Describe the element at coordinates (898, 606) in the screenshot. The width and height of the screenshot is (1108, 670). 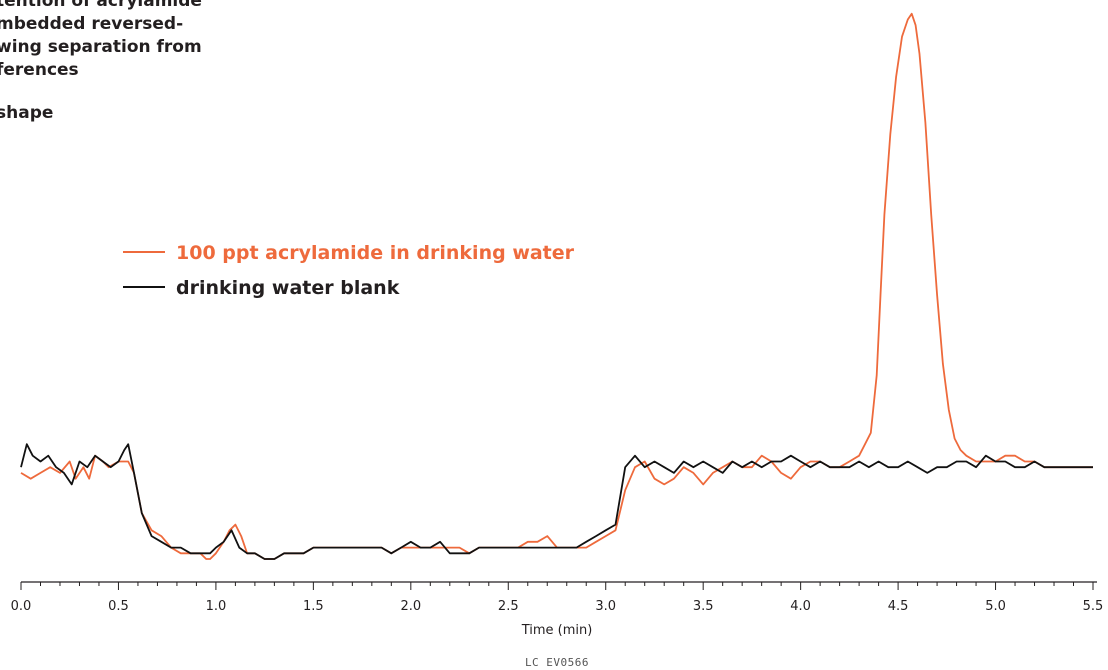
I see `x-tick-label: 4.5` at that location.